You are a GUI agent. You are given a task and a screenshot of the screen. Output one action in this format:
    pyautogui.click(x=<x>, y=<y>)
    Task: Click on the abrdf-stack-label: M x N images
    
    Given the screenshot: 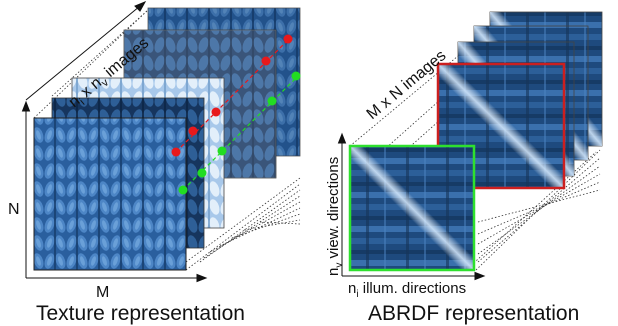 What is the action you would take?
    pyautogui.click(x=407, y=85)
    